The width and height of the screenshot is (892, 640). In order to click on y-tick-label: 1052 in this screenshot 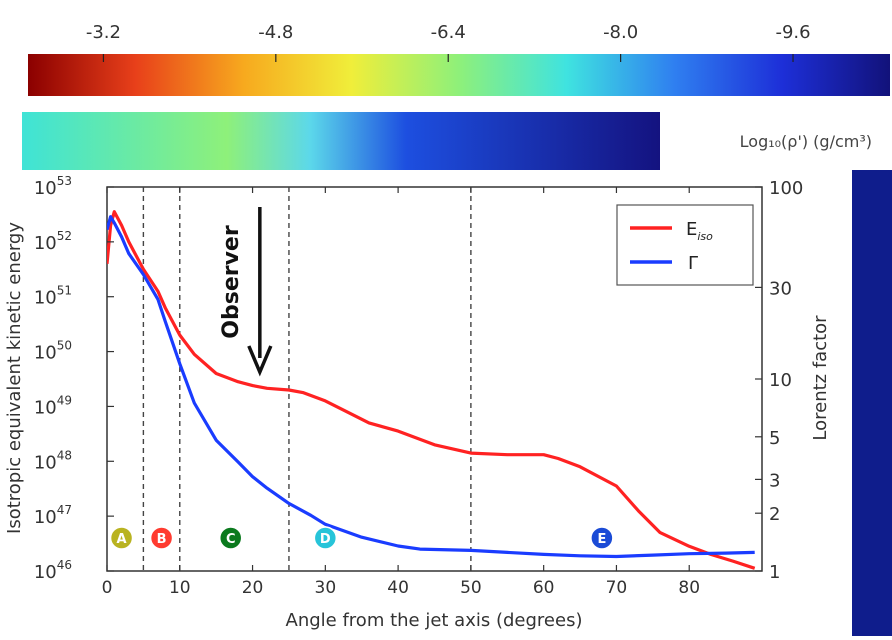, I will do `click(53, 241)`.